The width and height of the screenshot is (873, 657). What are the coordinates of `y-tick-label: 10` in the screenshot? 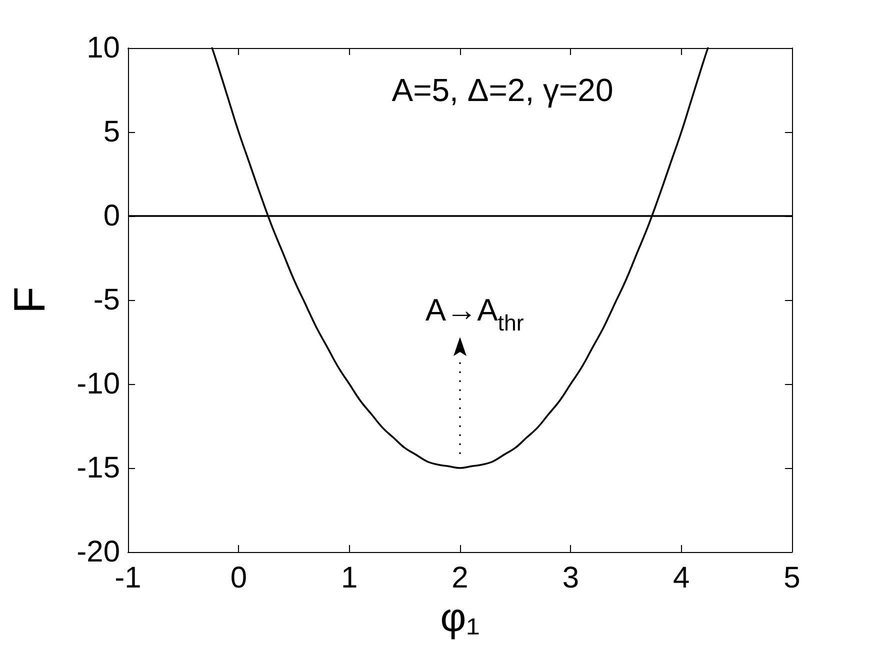 It's located at (103, 48).